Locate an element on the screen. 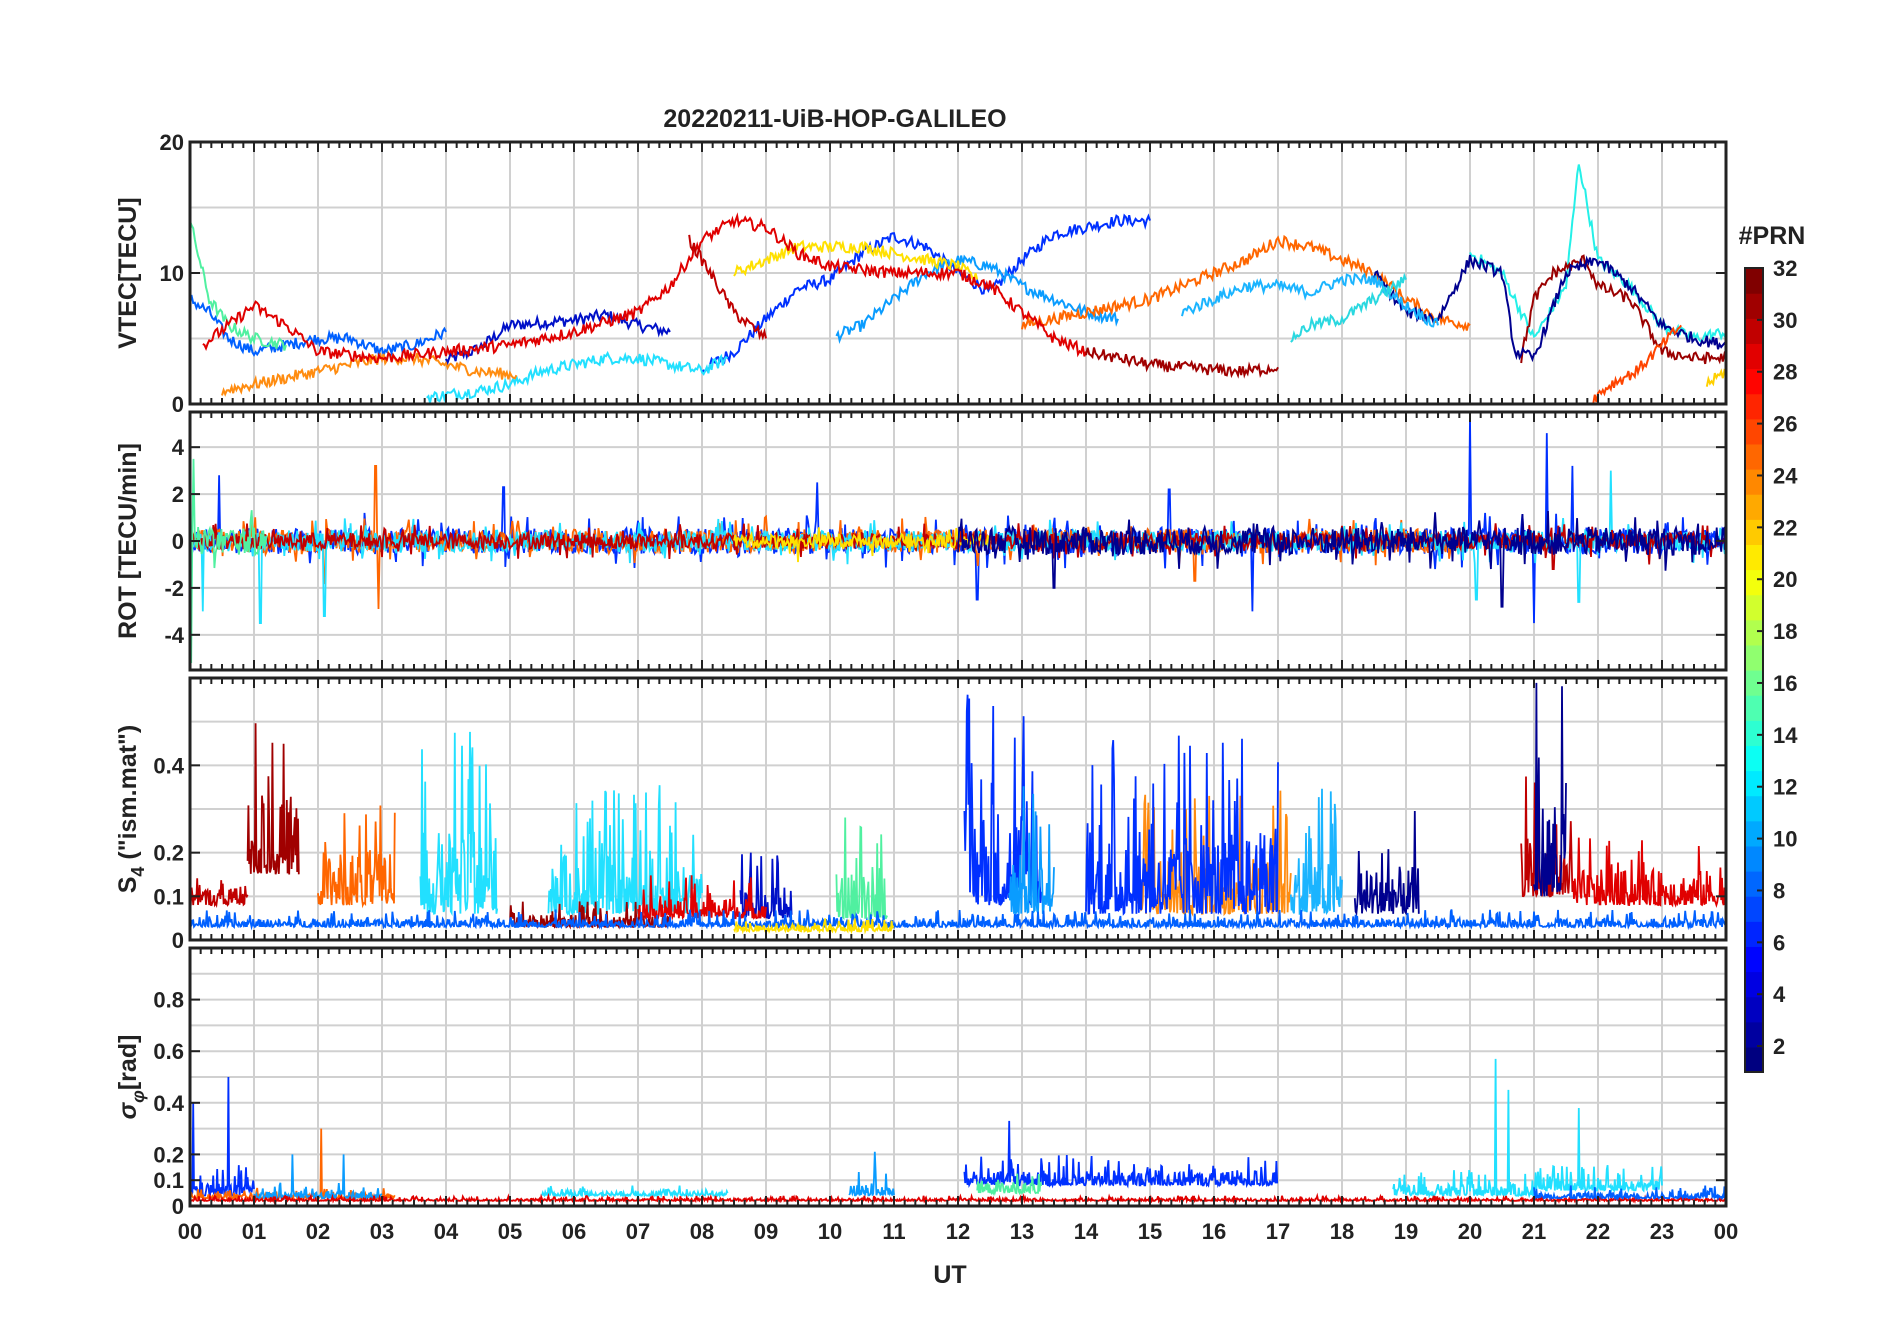 This screenshot has height=1330, width=1902. y-label-sub: 4 is located at coordinates (138, 872).